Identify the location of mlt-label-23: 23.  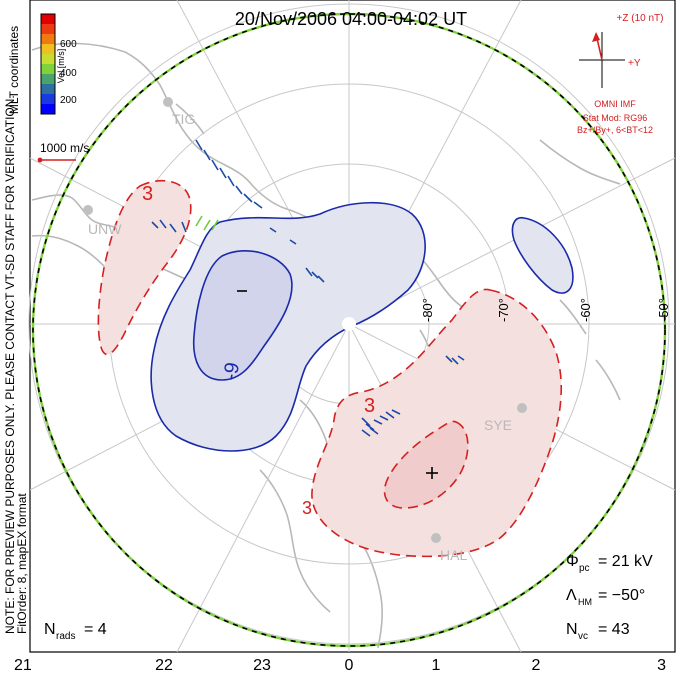
(262, 665).